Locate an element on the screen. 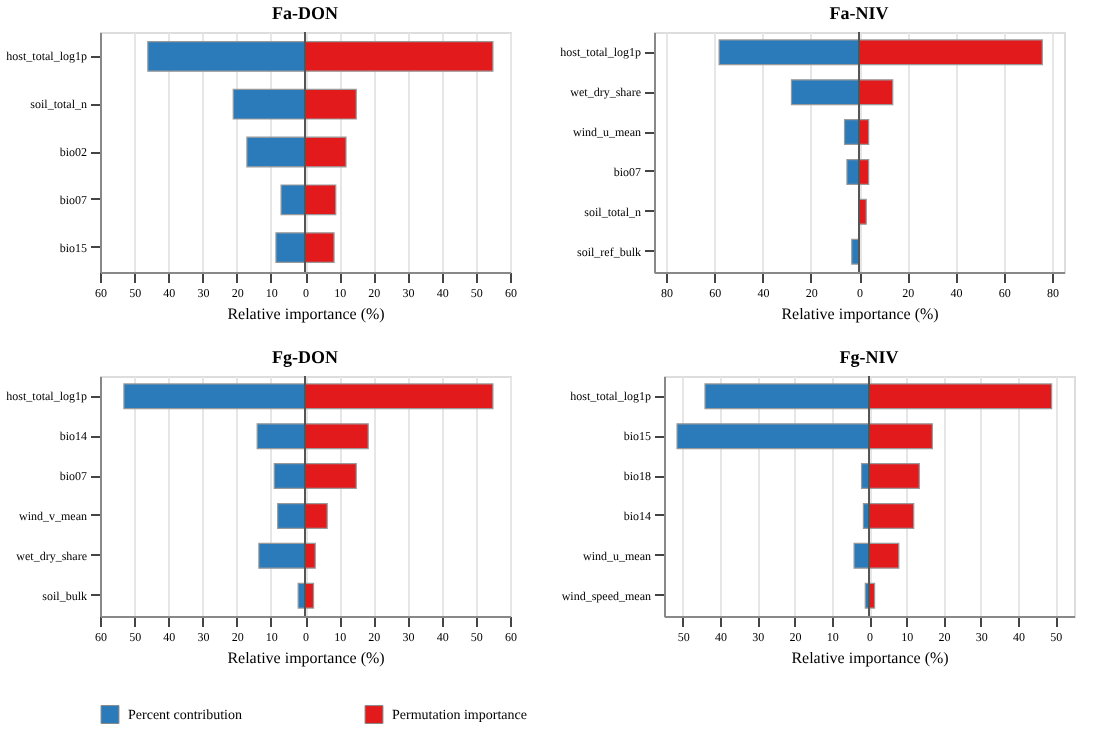 The height and width of the screenshot is (746, 1100). chart-title: Fa-NIV is located at coordinates (859, 13).